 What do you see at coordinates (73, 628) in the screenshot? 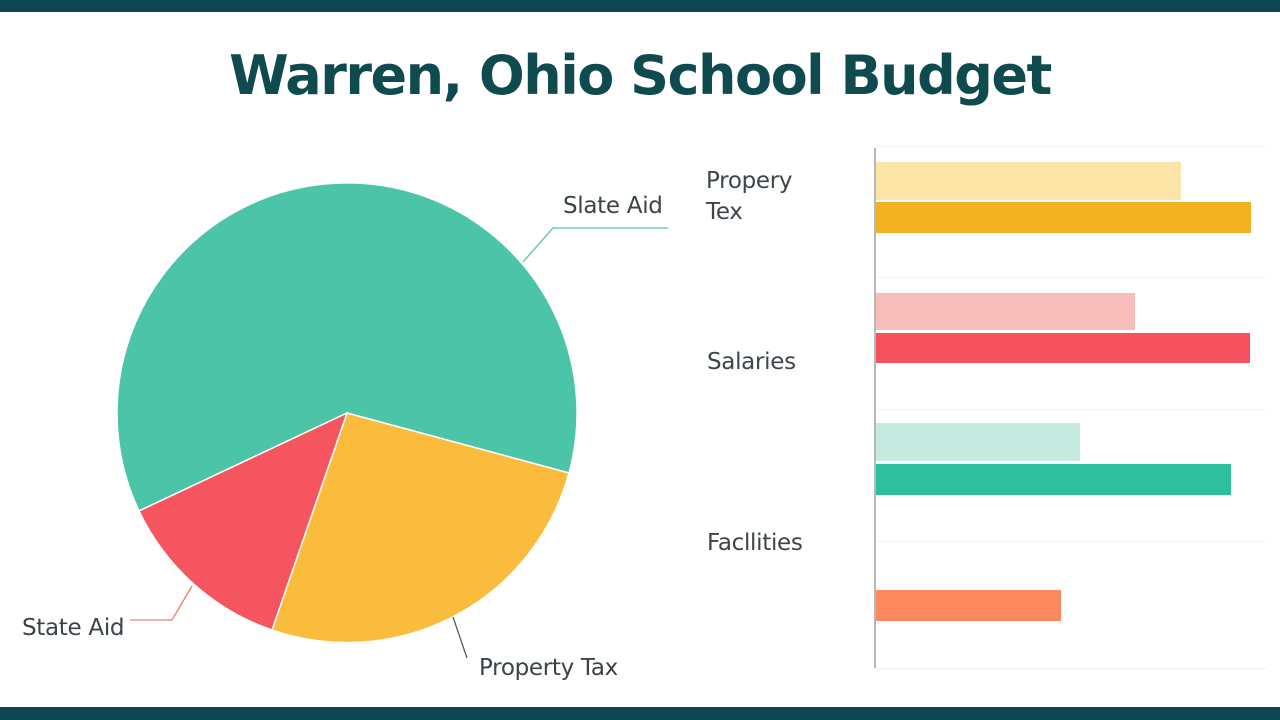
I see `pie-label-state-aid: State Aid` at bounding box center [73, 628].